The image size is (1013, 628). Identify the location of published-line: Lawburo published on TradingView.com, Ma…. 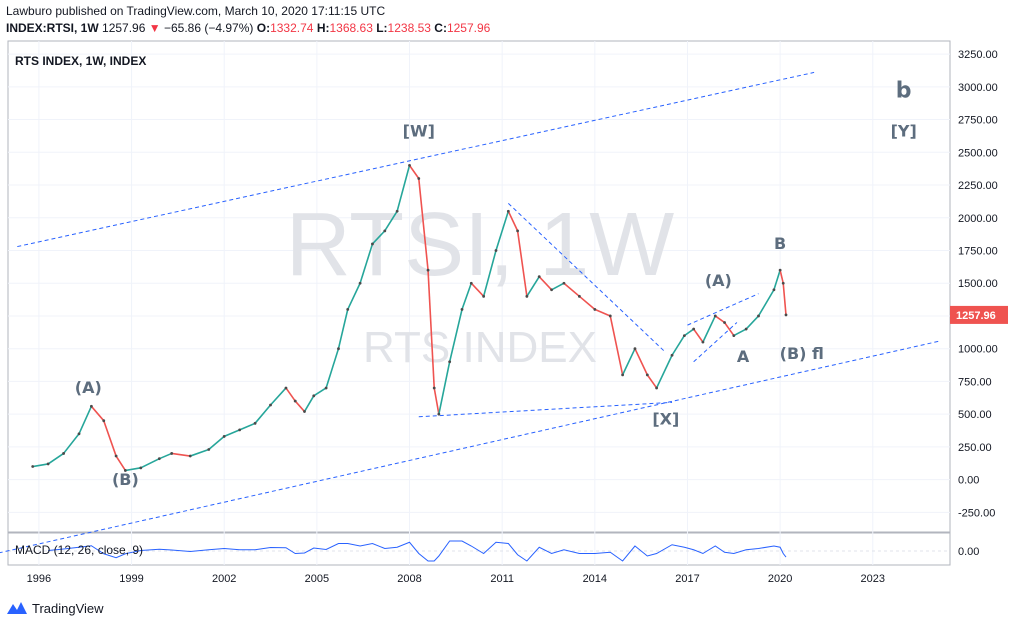
(196, 11).